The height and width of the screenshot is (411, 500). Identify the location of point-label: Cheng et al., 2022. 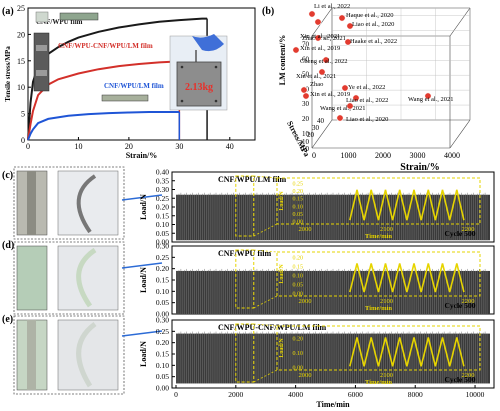
(323, 61).